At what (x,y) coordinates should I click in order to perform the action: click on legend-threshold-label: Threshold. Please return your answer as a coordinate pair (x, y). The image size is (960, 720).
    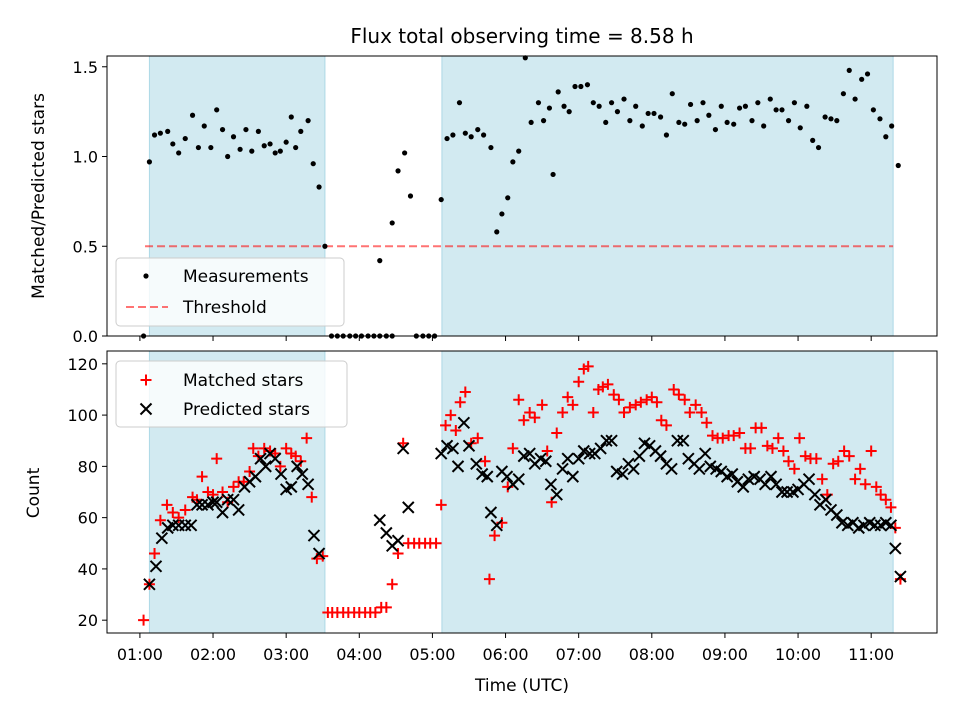
    Looking at the image, I should click on (224, 308).